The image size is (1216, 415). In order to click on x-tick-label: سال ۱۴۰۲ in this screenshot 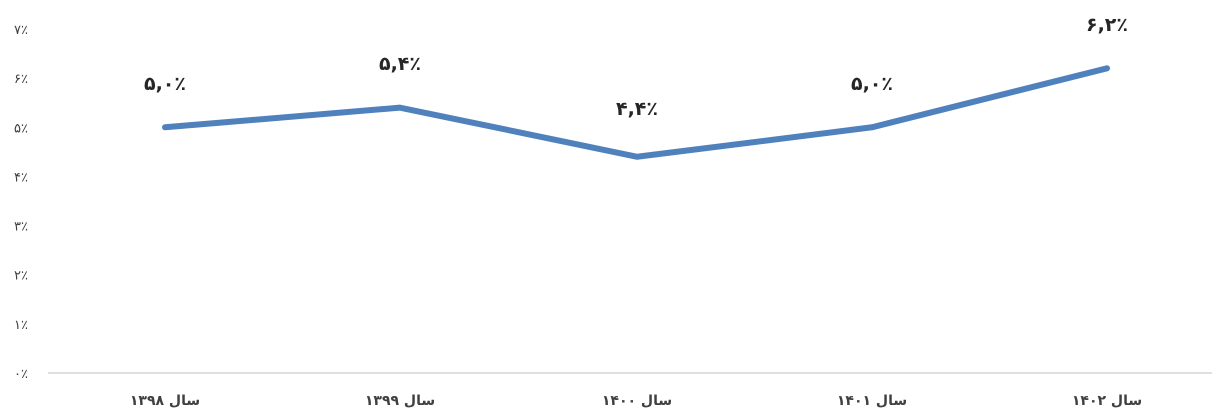, I will do `click(1107, 401)`.